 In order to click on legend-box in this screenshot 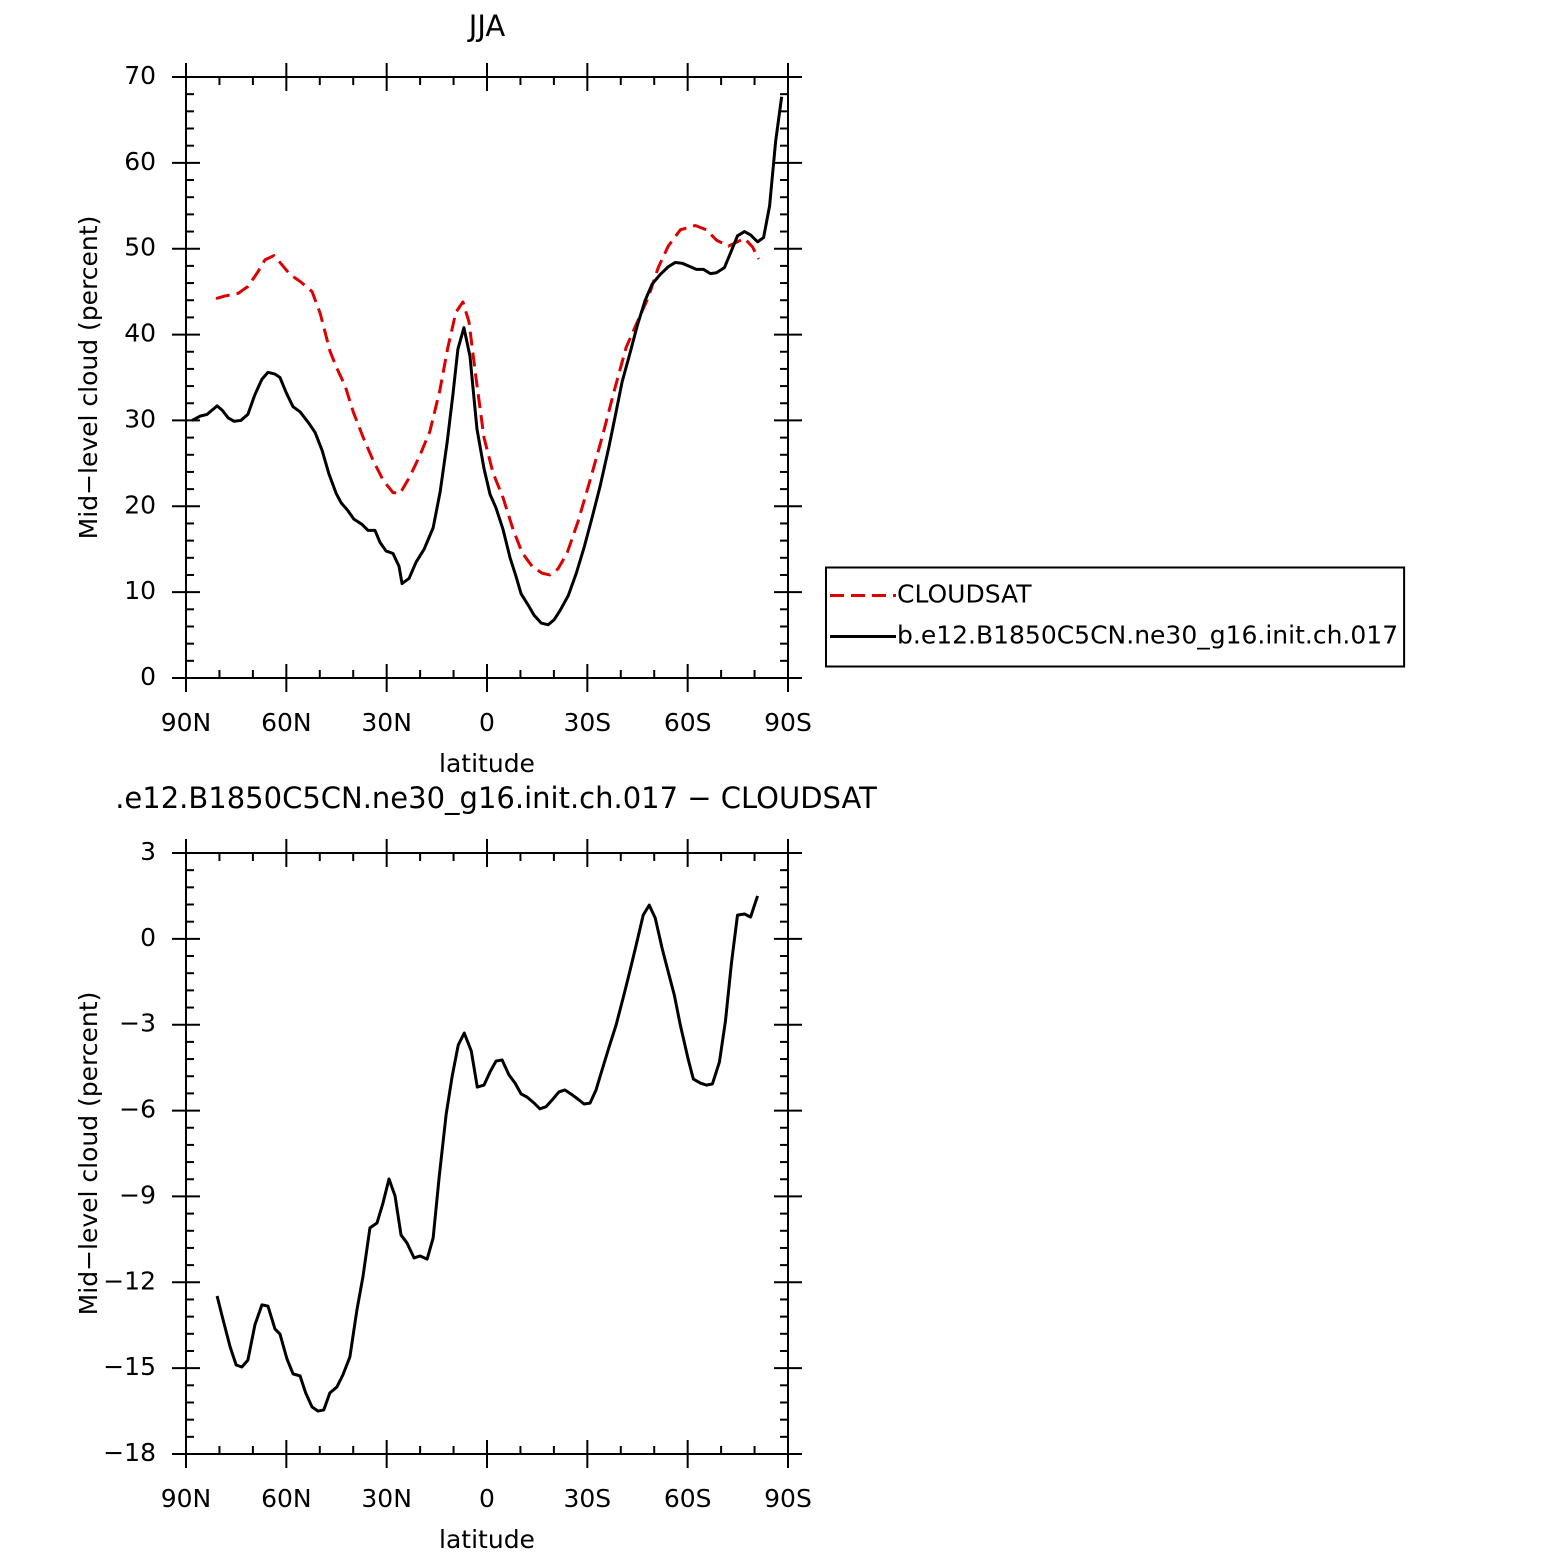, I will do `click(1115, 617)`.